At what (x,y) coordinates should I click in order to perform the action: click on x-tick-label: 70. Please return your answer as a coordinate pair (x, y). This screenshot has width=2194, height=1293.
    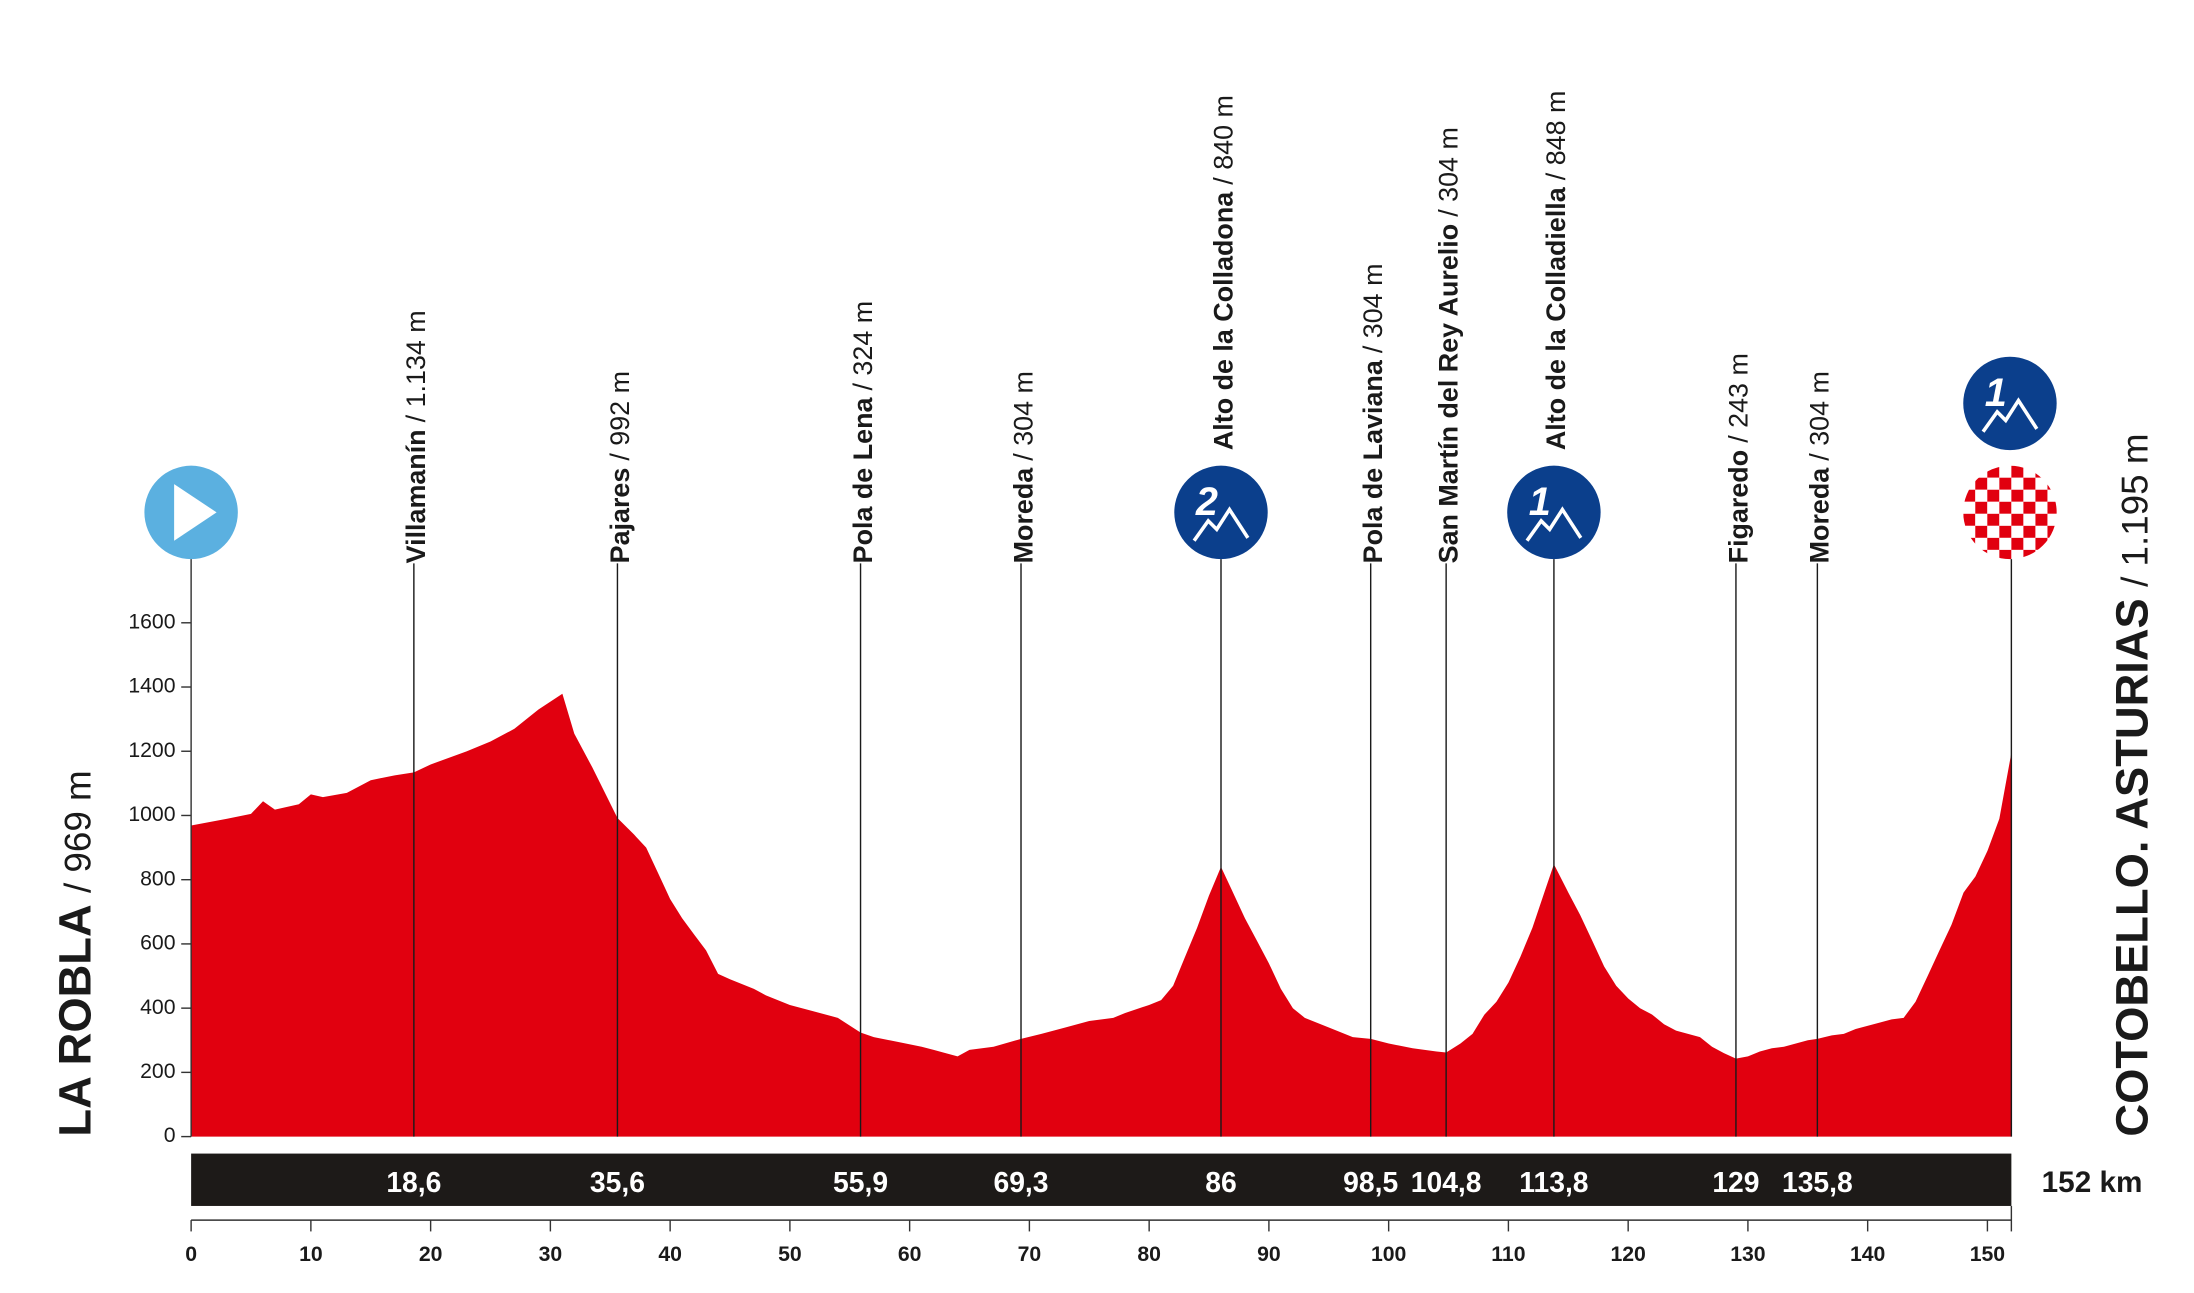
    Looking at the image, I should click on (1030, 1254).